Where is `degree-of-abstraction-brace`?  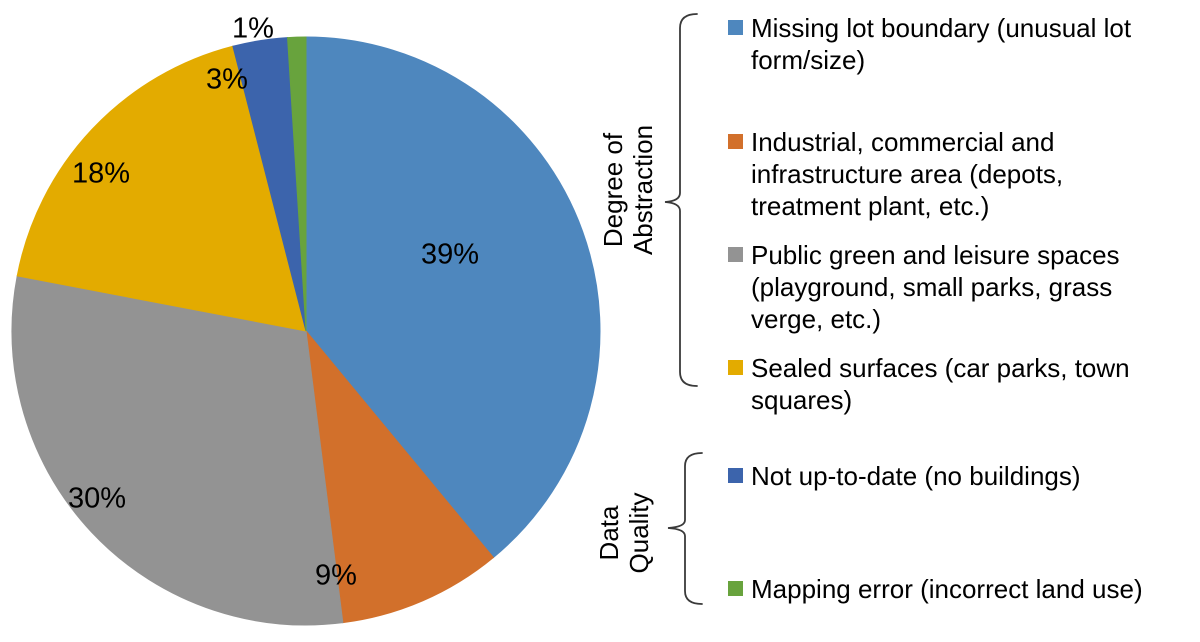
degree-of-abstraction-brace is located at coordinates (681, 200).